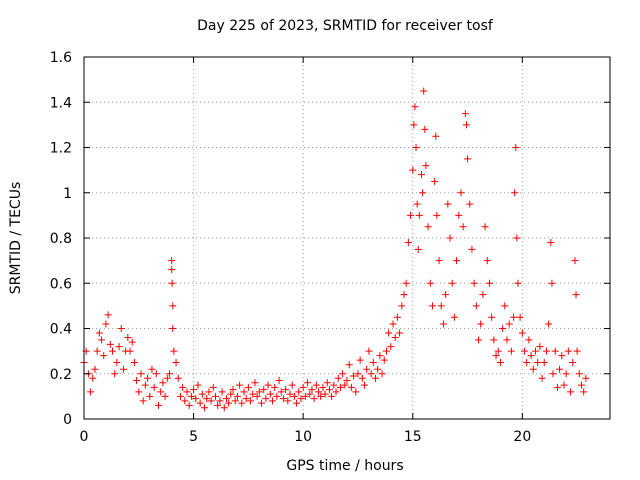  Describe the element at coordinates (306, 437) in the screenshot. I see `x-axis-tick-labels: 0 5 10 15 20` at that location.